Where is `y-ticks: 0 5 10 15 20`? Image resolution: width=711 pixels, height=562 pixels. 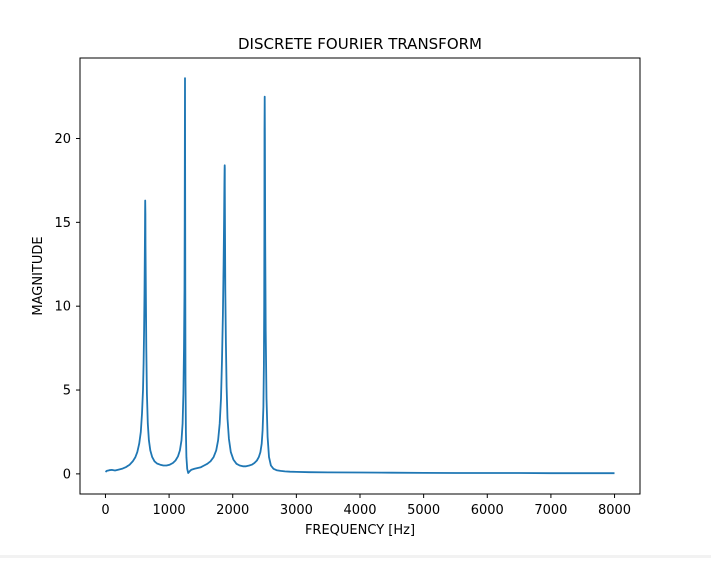
y-ticks: 0 5 10 15 20 is located at coordinates (67, 307).